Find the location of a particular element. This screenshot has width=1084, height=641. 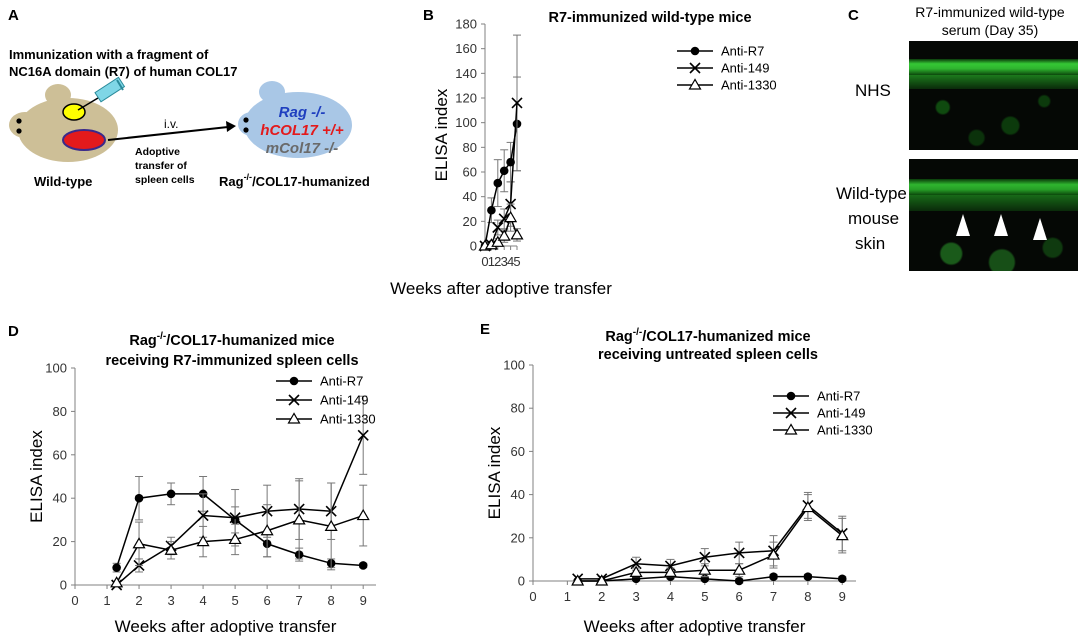

chart-title-line: Rag-/-/COL17-humanized mice is located at coordinates (707, 336).